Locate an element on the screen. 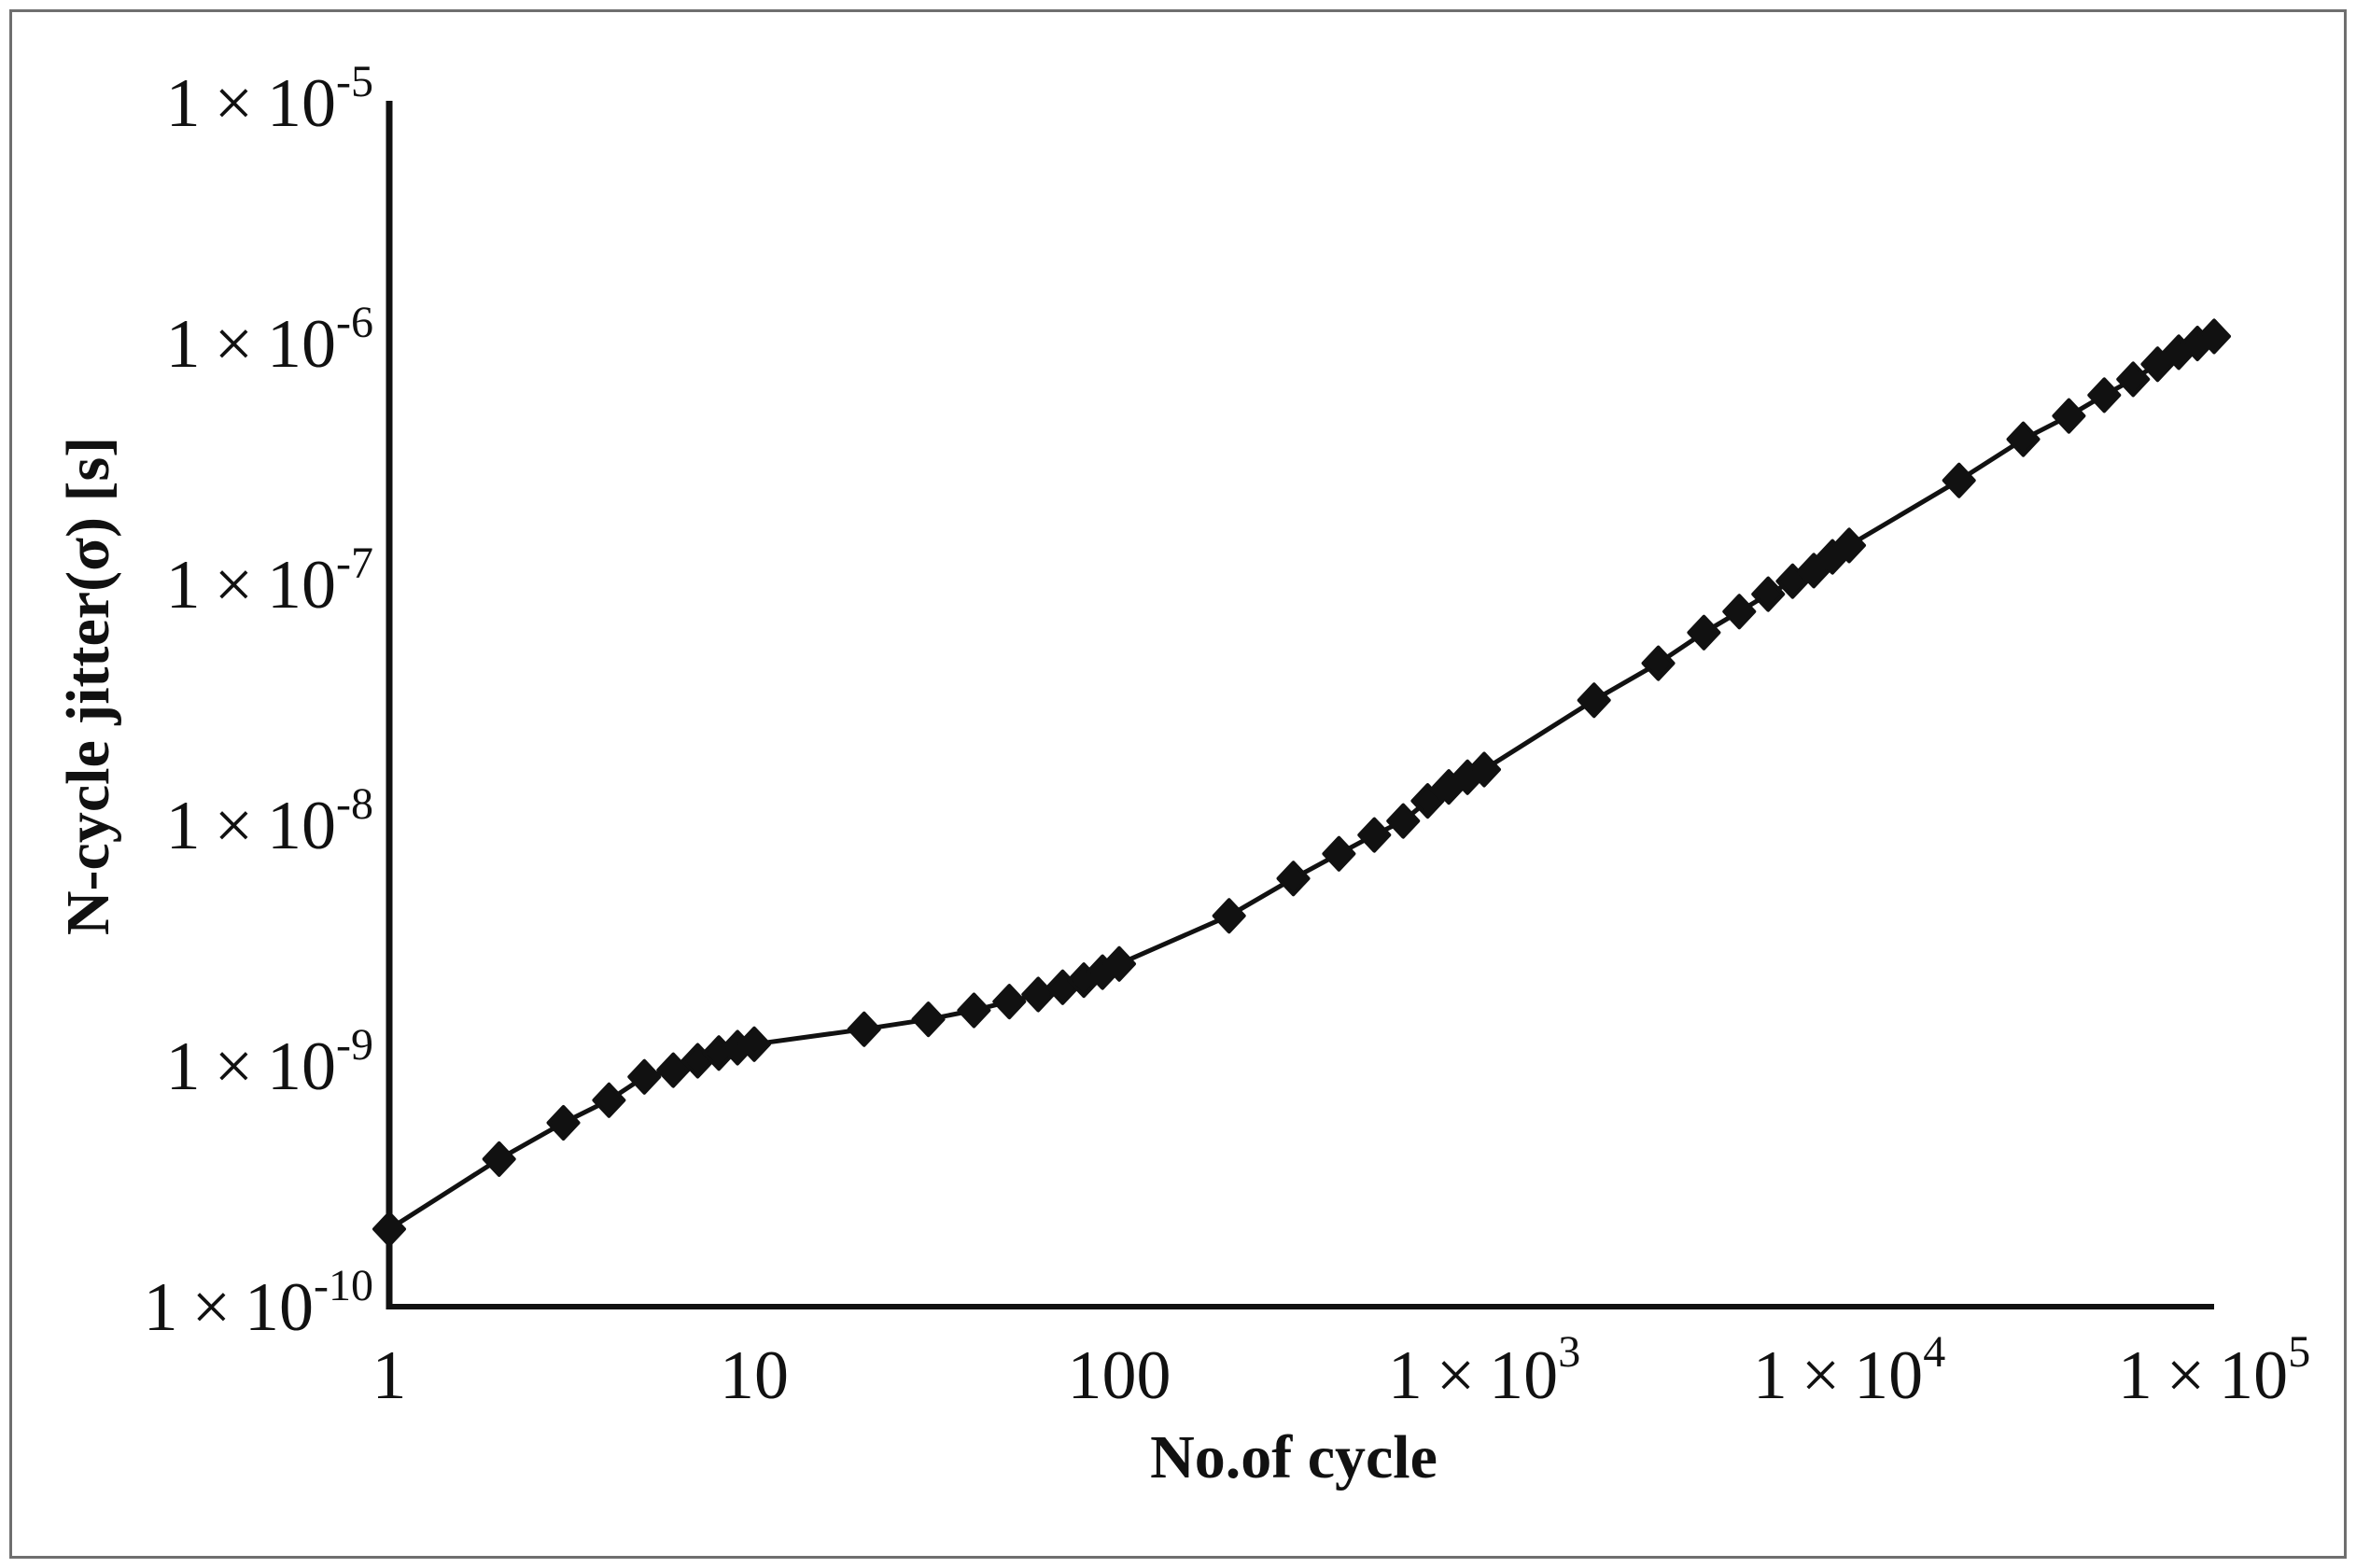 The height and width of the screenshot is (1568, 2356). y-tick-label: 1 × 10⁻⁸ is located at coordinates (269, 821).